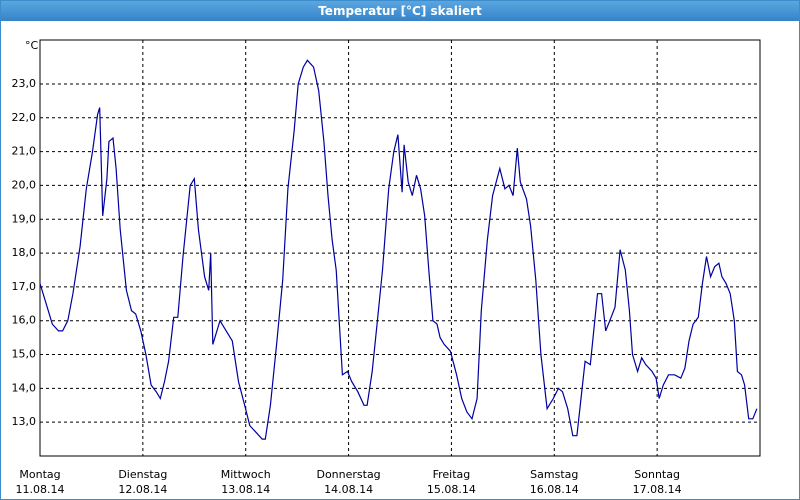 This screenshot has width=800, height=500. Describe the element at coordinates (39, 474) in the screenshot. I see `x-tick-label: Montag` at that location.